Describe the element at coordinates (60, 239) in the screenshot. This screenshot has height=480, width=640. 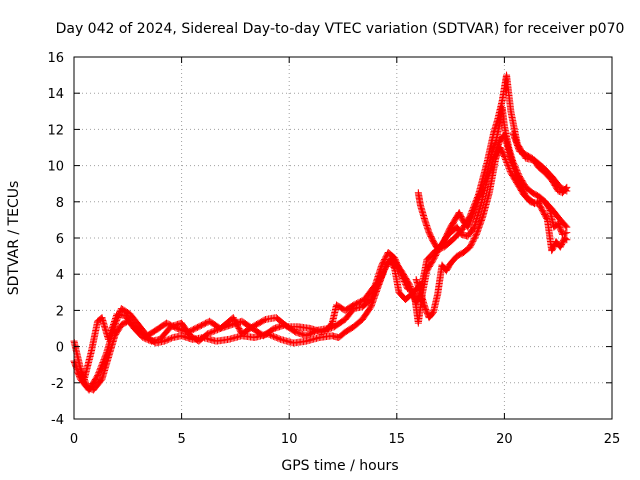
I see `y-tick-label: 6` at that location.